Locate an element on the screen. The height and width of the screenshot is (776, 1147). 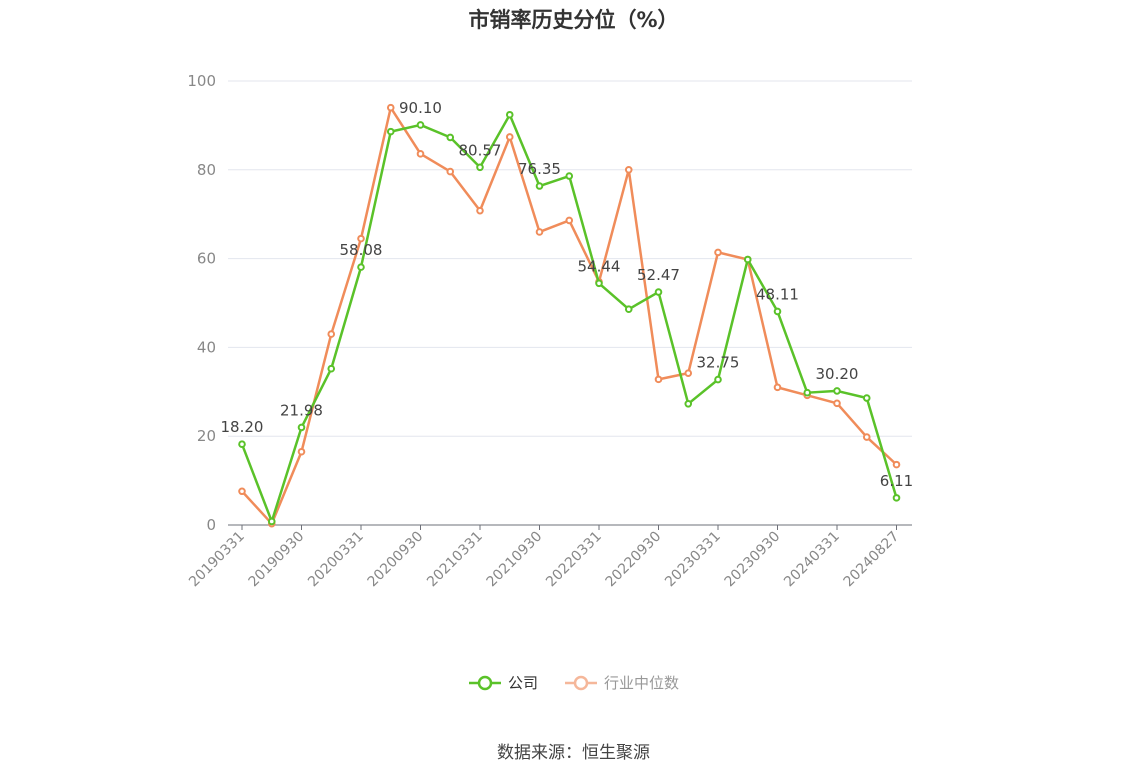
x-tick-label: 20230331 is located at coordinates (693, 560).